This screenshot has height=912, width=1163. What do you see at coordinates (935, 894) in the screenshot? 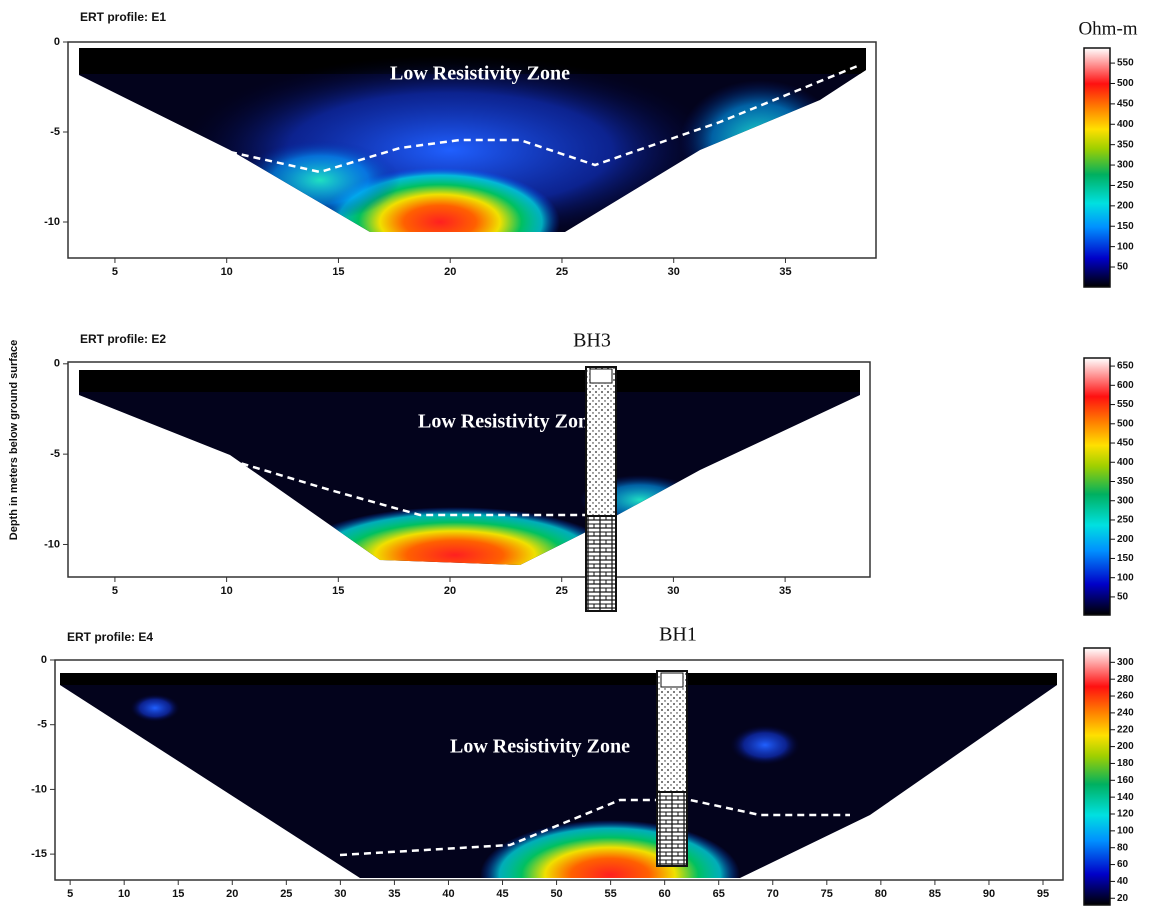
I see `x-tick-label: 85` at bounding box center [935, 894].